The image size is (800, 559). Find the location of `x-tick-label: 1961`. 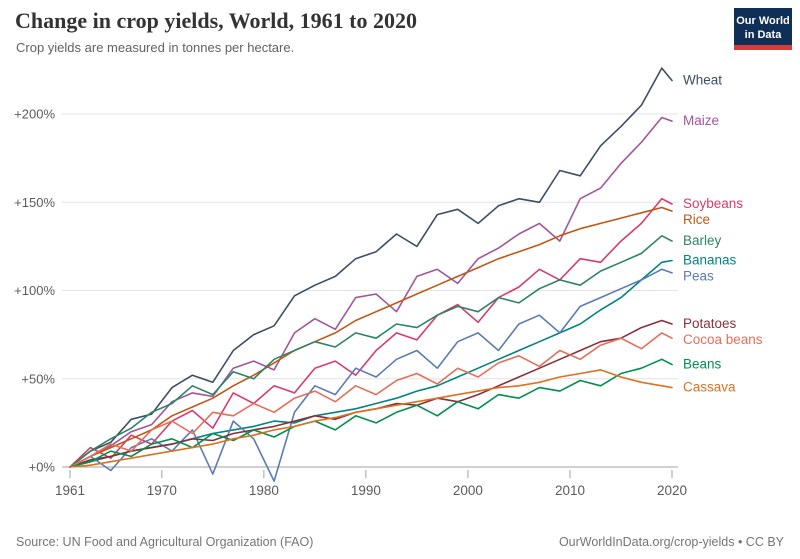

x-tick-label: 1961 is located at coordinates (70, 490).